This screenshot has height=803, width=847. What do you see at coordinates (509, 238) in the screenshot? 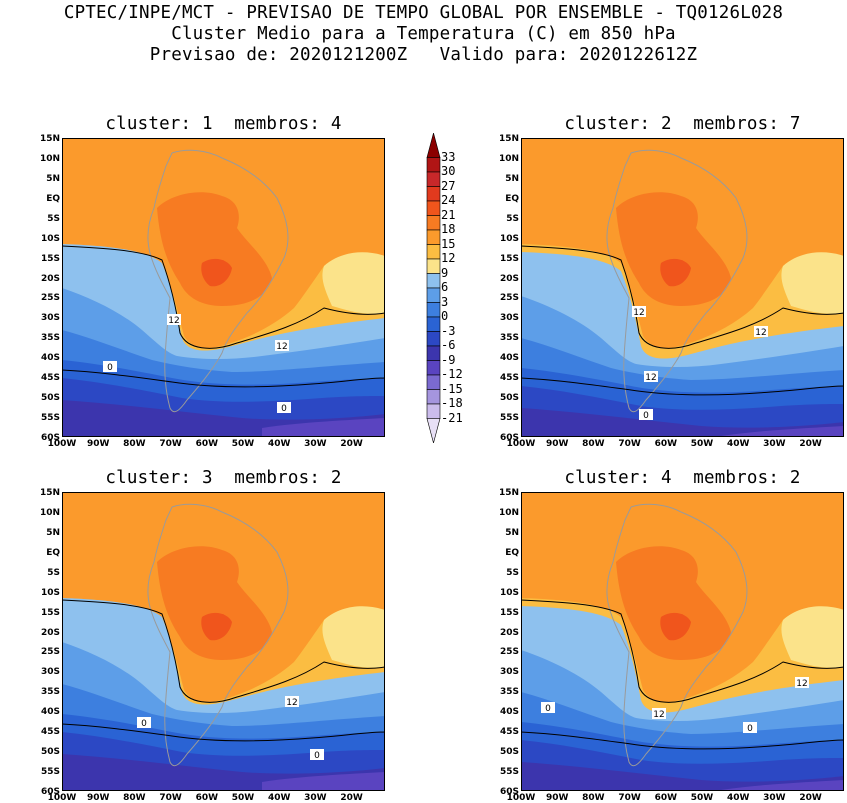
I see `lat-tick-label: 10S` at bounding box center [509, 238].